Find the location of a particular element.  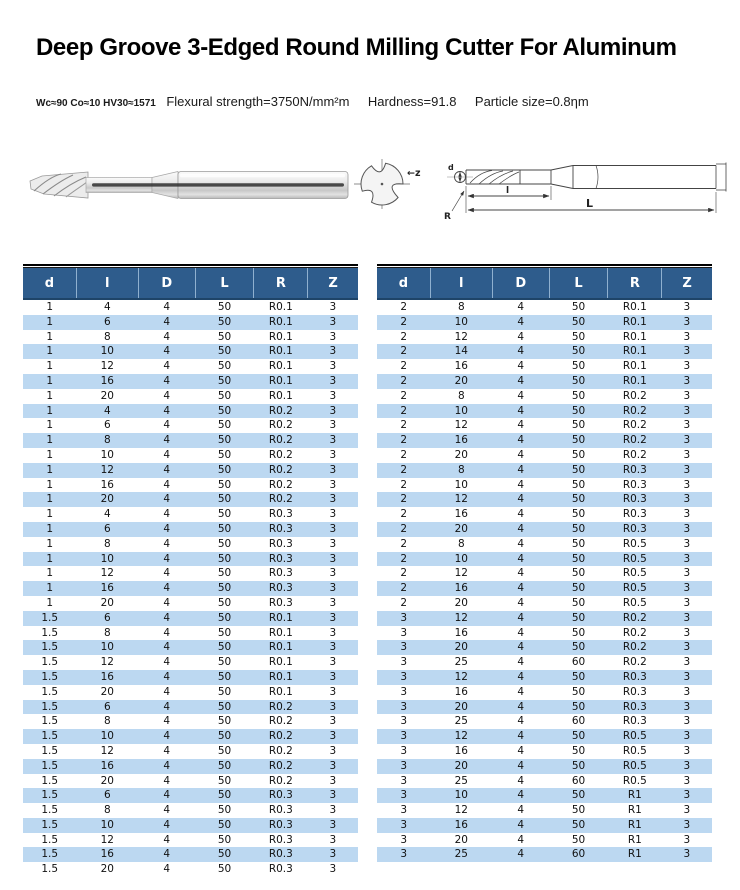

table-row: 1.5 10 4 50 R0.3 3 is located at coordinates (190, 825).